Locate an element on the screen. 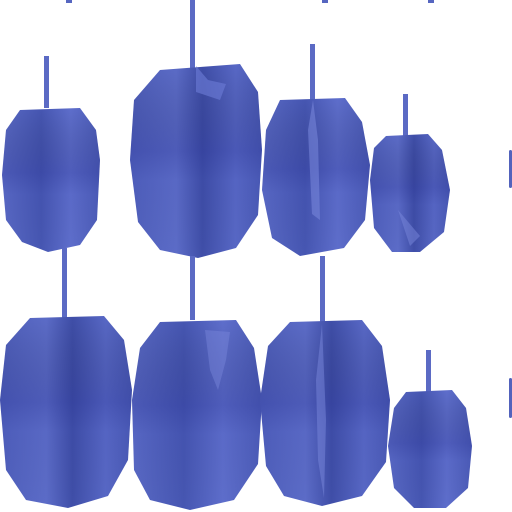  lantern-row1-col1 is located at coordinates (51, 154).